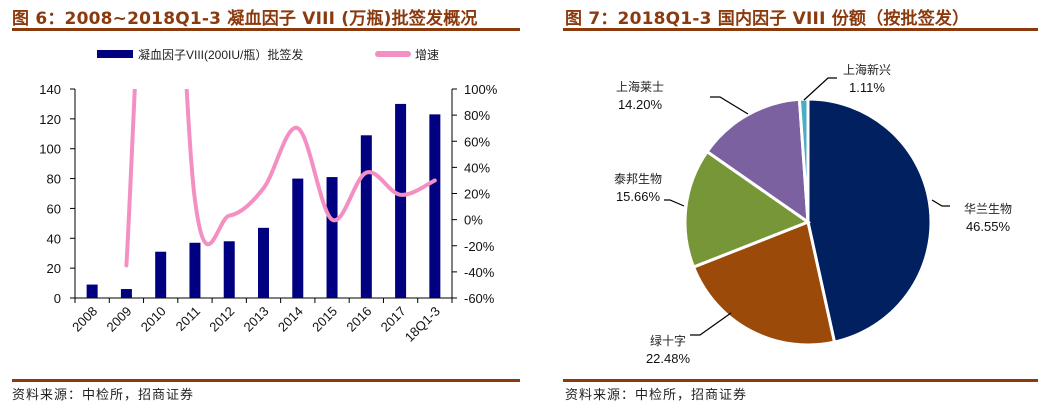  What do you see at coordinates (188, 319) in the screenshot?
I see `x-axis-category-label: 2011` at bounding box center [188, 319].